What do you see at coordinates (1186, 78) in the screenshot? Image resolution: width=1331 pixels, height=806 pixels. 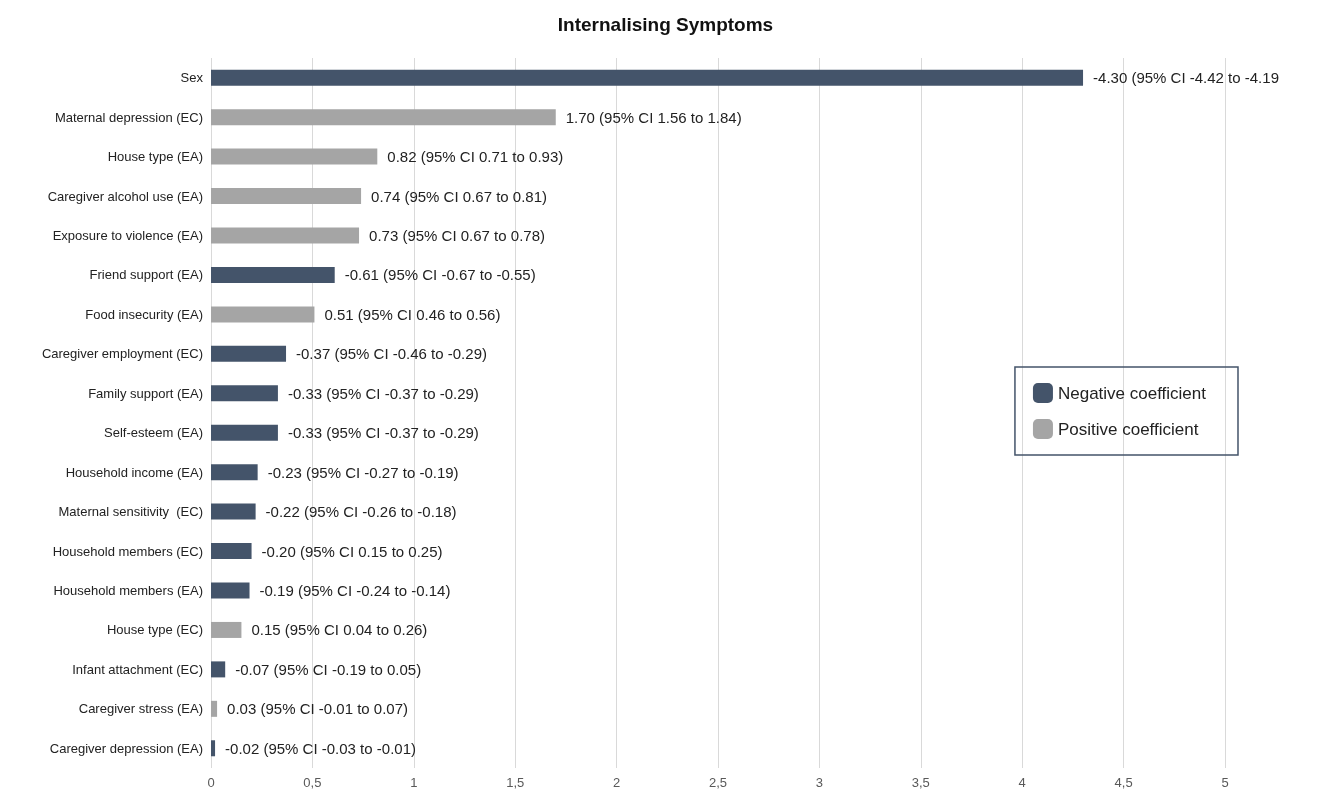 I see `annotation: -4.30 (95% CI -4.42 to -4.19` at bounding box center [1186, 78].